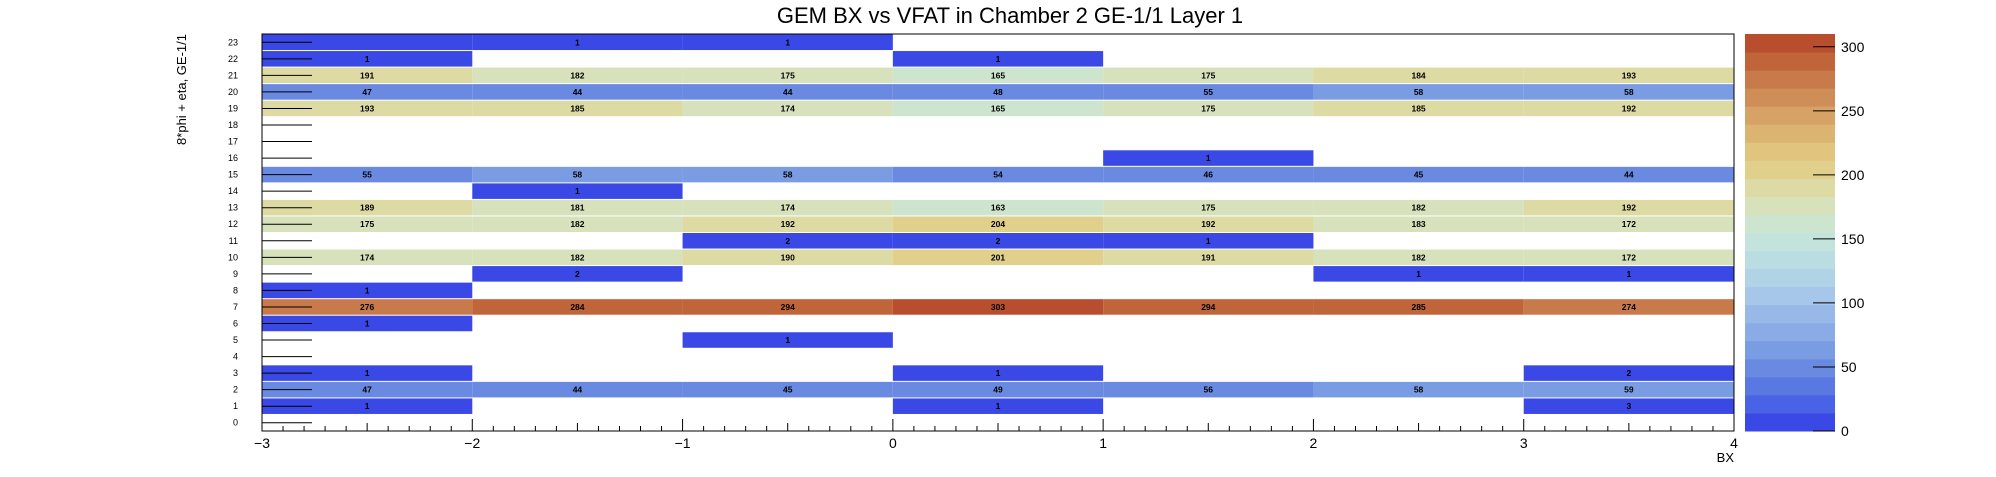  I want to click on cell-value-label: 55, so click(1209, 92).